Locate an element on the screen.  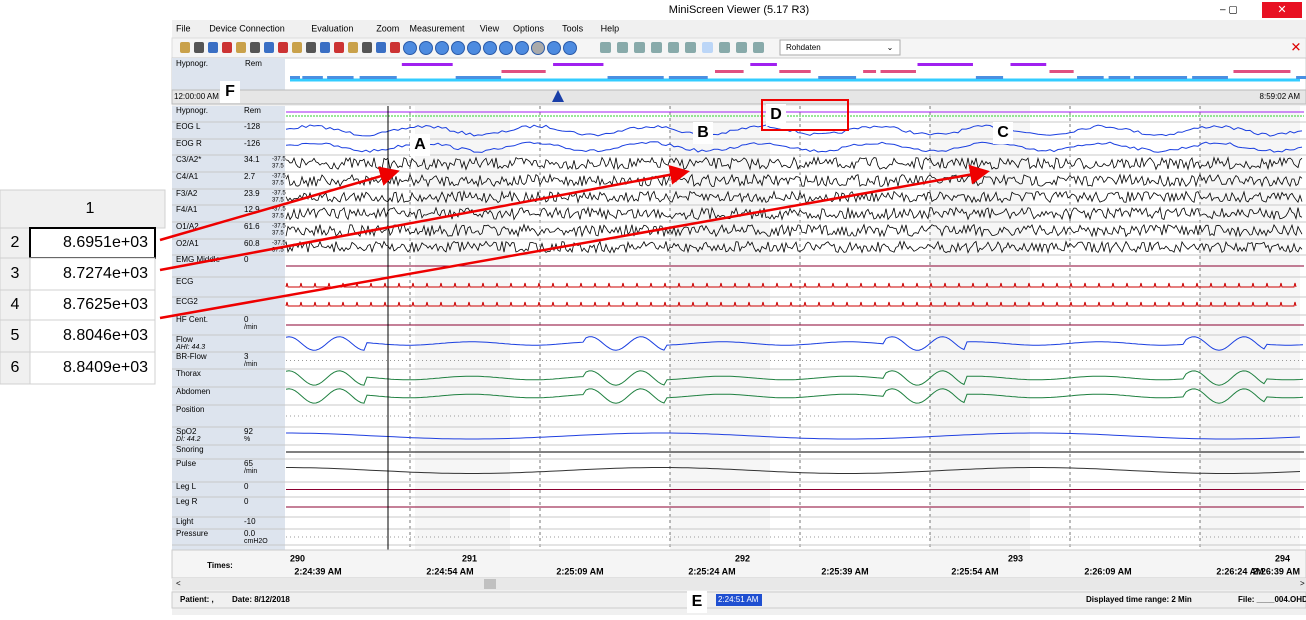
menu-item: View is located at coordinates (490, 28).